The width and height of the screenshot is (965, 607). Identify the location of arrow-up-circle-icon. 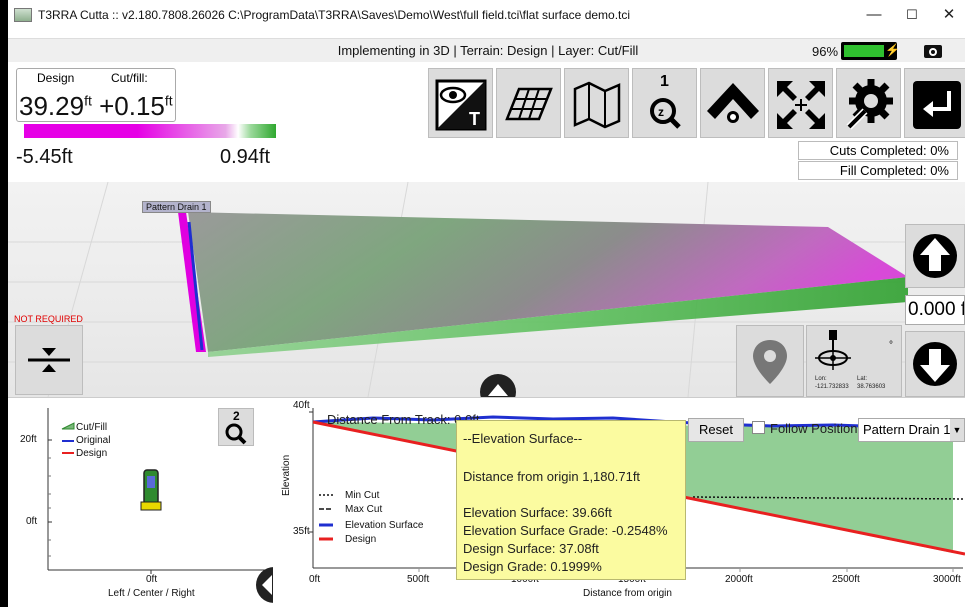
(935, 256).